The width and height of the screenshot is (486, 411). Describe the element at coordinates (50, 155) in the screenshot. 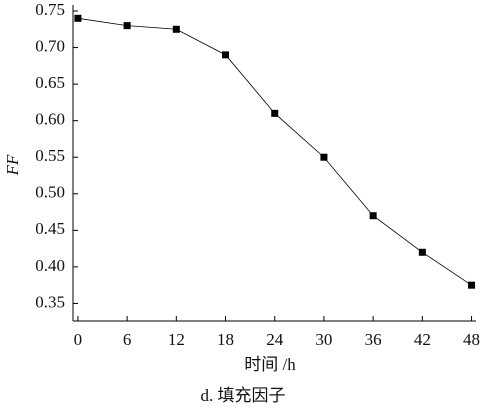

I see `y-tick-label: 0.55` at that location.